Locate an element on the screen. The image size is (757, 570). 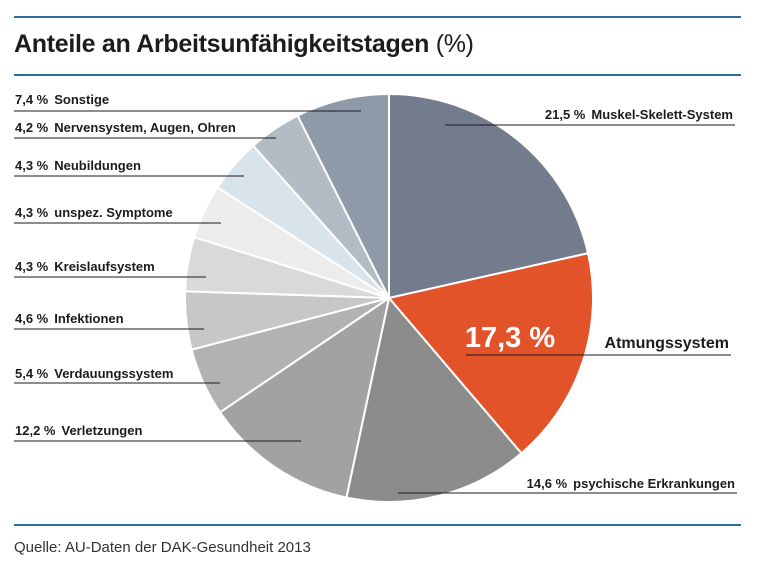
title-rule is located at coordinates (377, 75).